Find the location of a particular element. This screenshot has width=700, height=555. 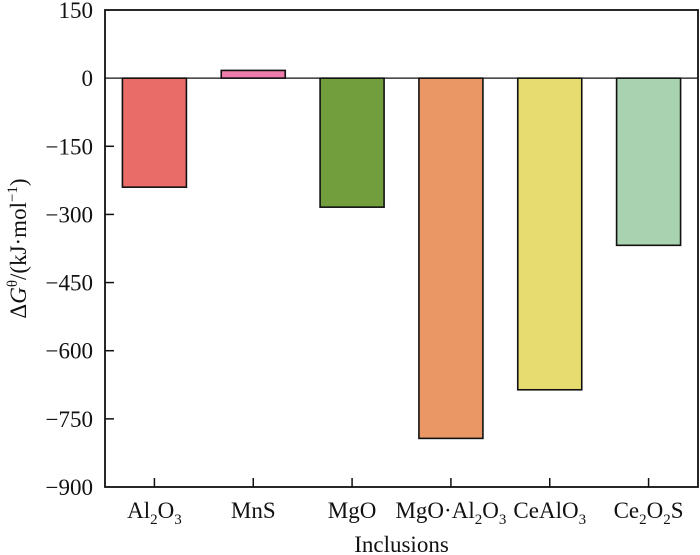

x-axis-title: Inclusions is located at coordinates (401, 543).